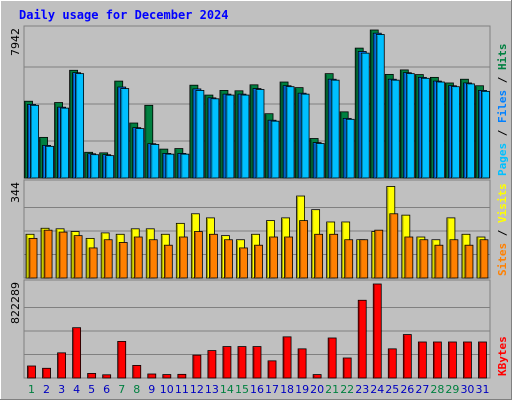  Describe the element at coordinates (287, 389) in the screenshot. I see `day-label-18: 18` at that location.